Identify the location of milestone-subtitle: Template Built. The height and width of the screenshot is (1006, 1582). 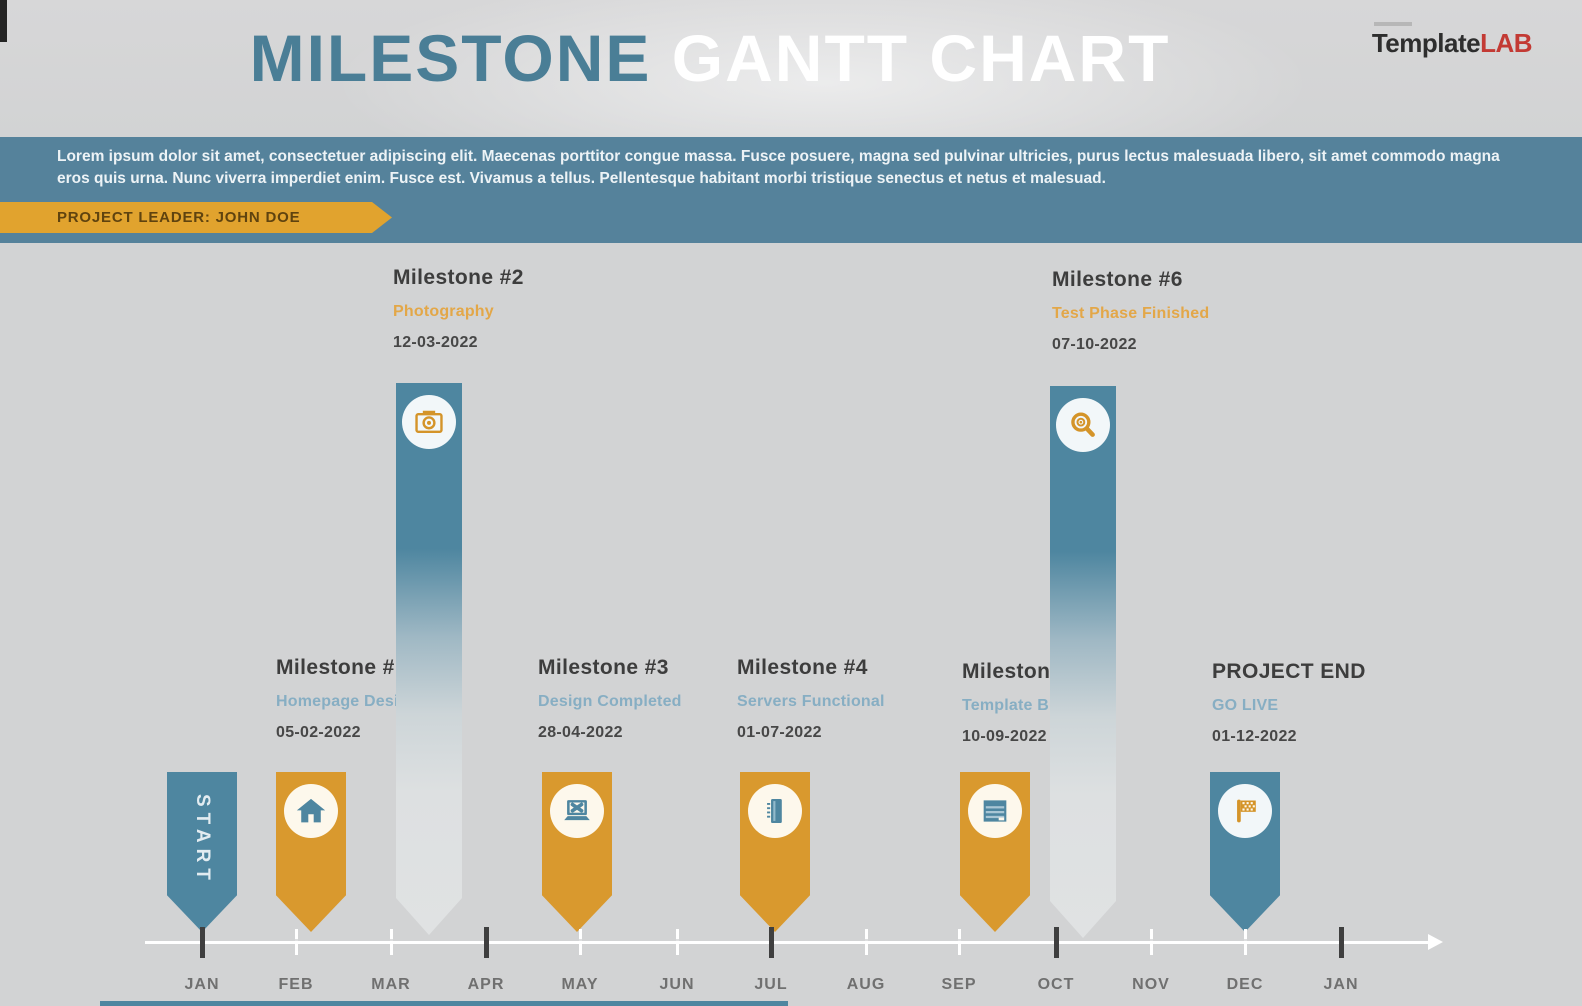
(1018, 705).